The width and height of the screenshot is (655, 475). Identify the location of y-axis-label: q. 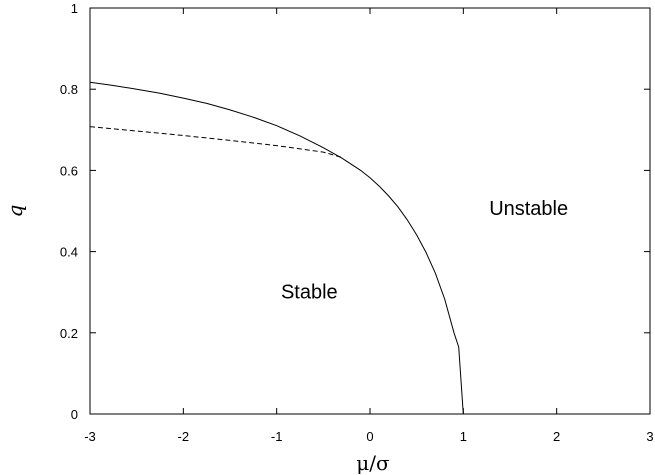
(15, 211).